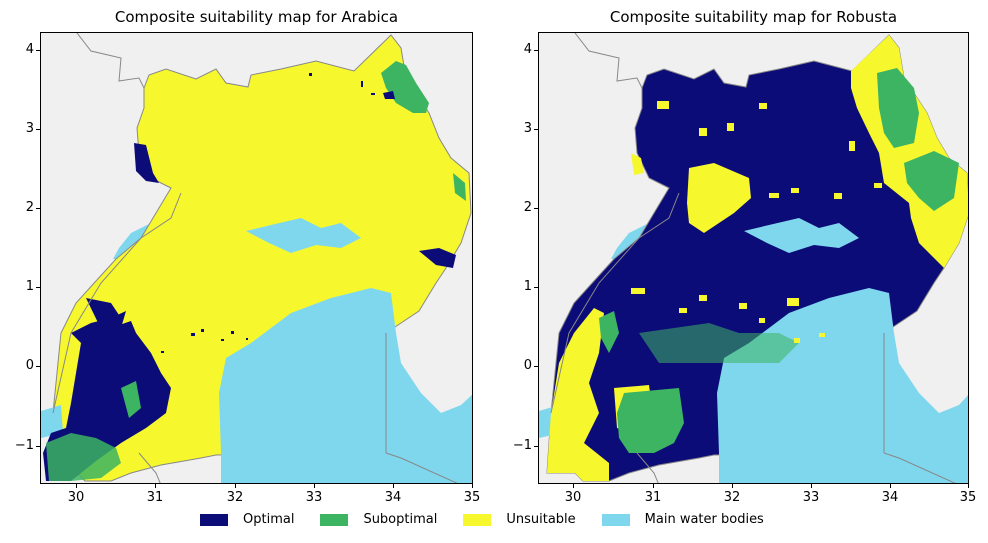 This screenshot has height=543, width=988. I want to click on legend-item-suboptimal: Suboptimal, so click(378, 519).